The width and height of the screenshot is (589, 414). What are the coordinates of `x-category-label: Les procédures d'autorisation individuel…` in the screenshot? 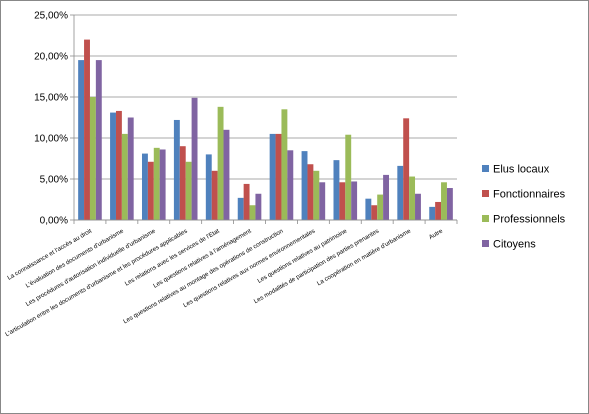 It's located at (91, 267).